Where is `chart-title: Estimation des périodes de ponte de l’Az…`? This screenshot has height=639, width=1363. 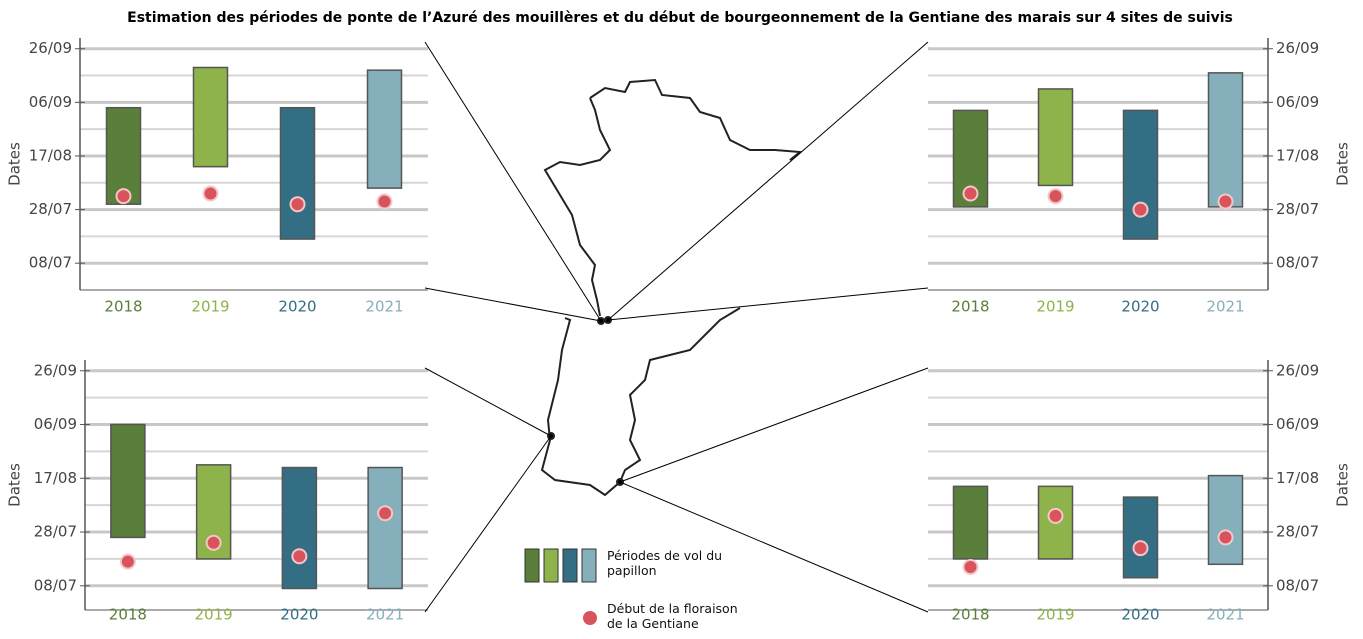 chart-title: Estimation des périodes de ponte de l’Az… is located at coordinates (680, 18).